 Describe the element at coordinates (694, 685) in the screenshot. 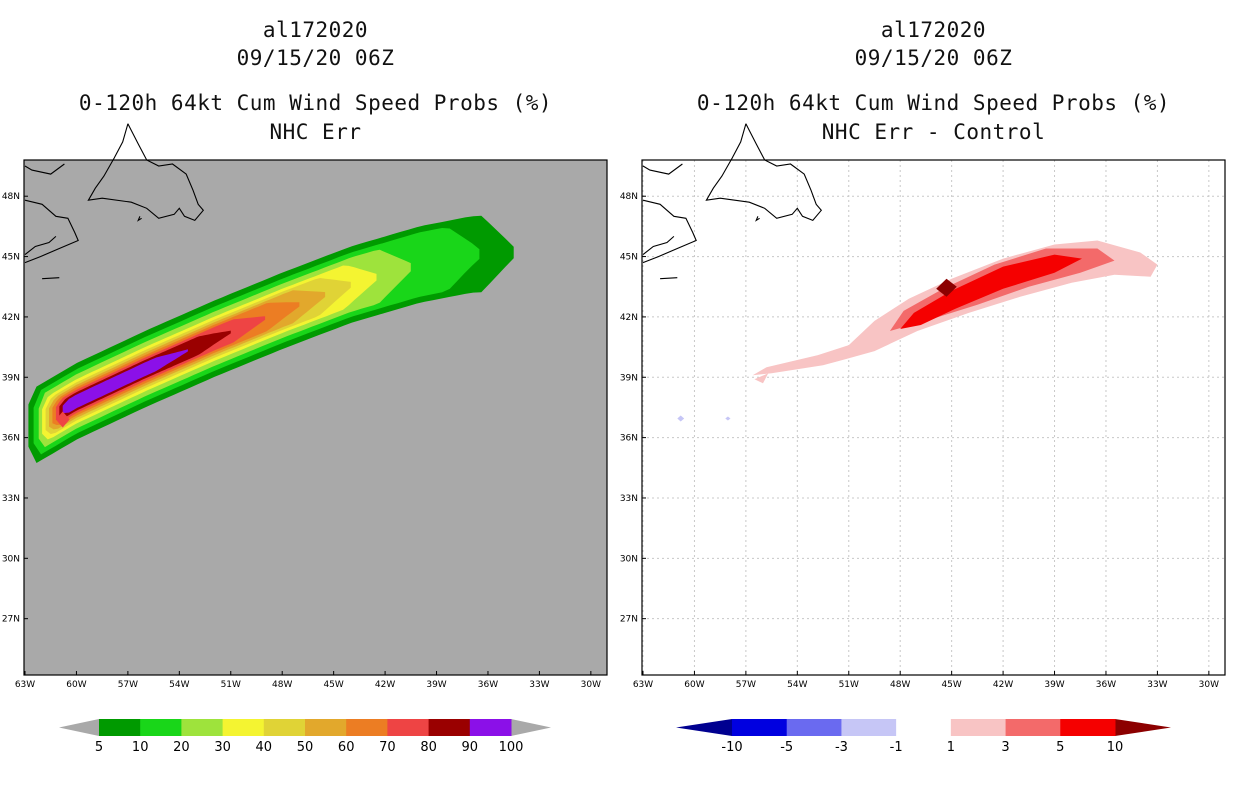

I see `right-lon-label-1: 60W` at that location.